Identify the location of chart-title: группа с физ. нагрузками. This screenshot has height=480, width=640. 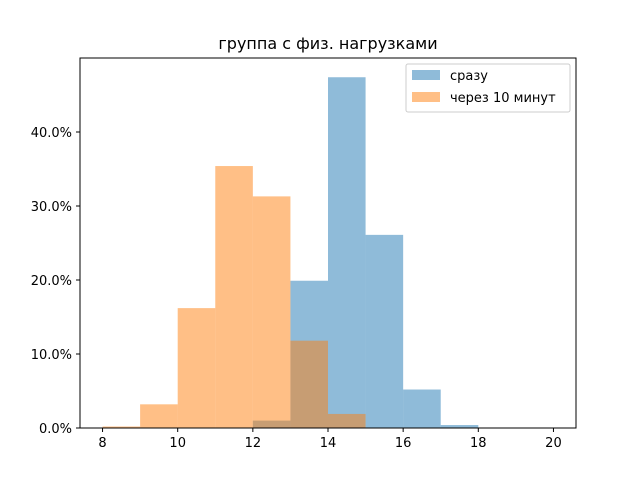
(327, 43).